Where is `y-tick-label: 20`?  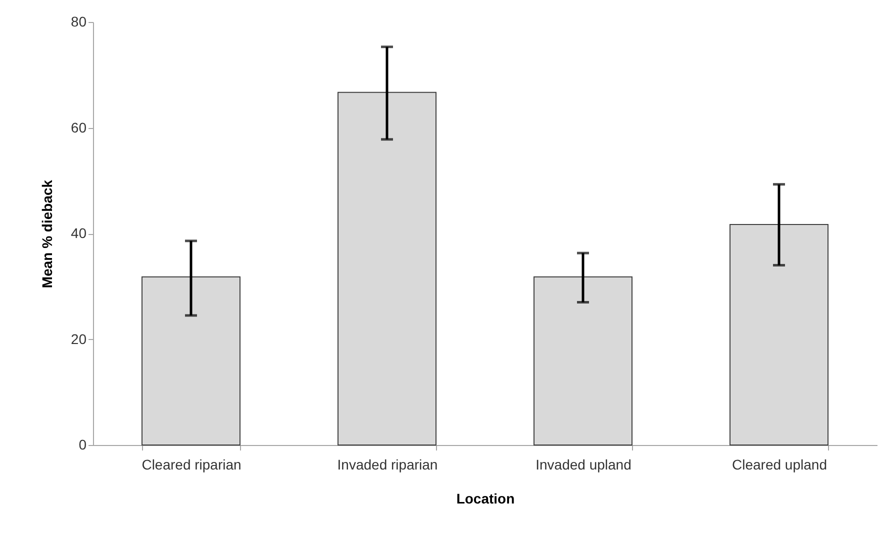 y-tick-label: 20 is located at coordinates (78, 338).